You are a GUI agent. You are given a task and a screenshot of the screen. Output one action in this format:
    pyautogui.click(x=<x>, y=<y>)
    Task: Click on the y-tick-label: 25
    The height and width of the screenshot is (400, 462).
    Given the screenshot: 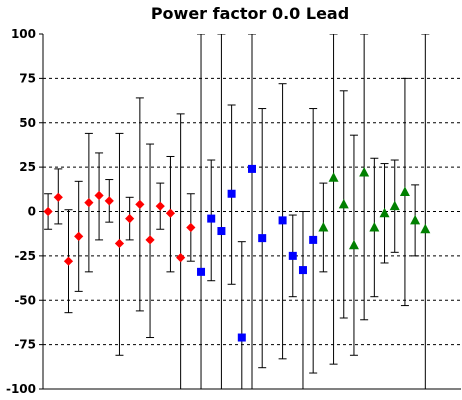 What is the action you would take?
    pyautogui.click(x=27, y=167)
    